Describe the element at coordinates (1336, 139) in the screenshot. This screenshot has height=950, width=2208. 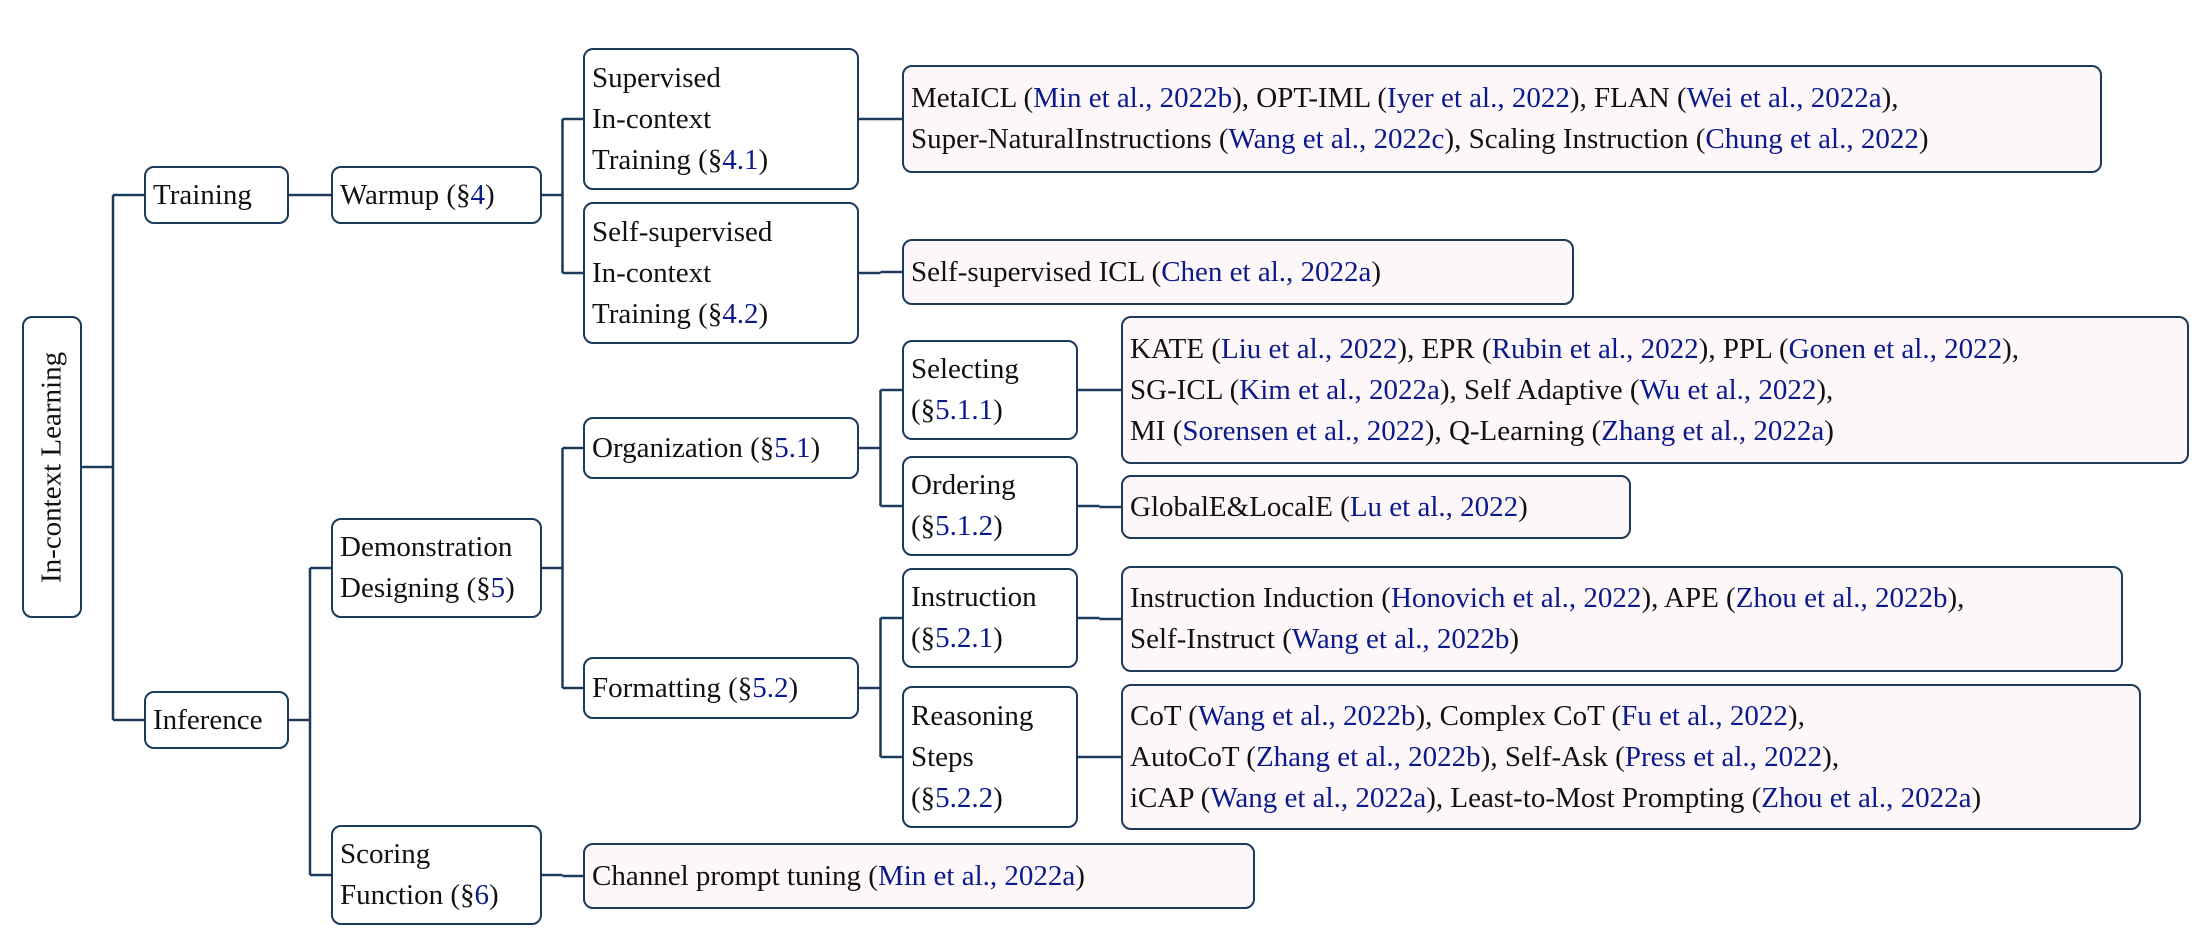
I see `reference-link: Wang et al., 2022c` at that location.